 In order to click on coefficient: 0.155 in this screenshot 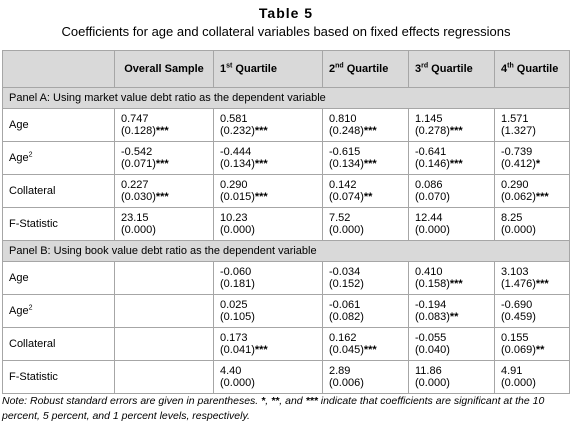, I will do `click(515, 338)`.